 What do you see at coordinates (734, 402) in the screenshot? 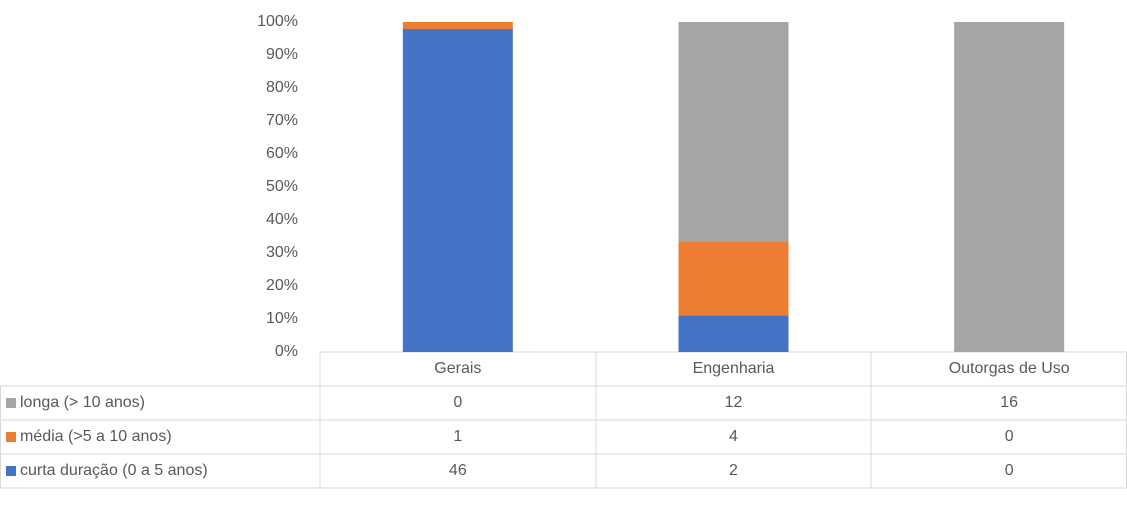
I see `table-cell: 12` at bounding box center [734, 402].